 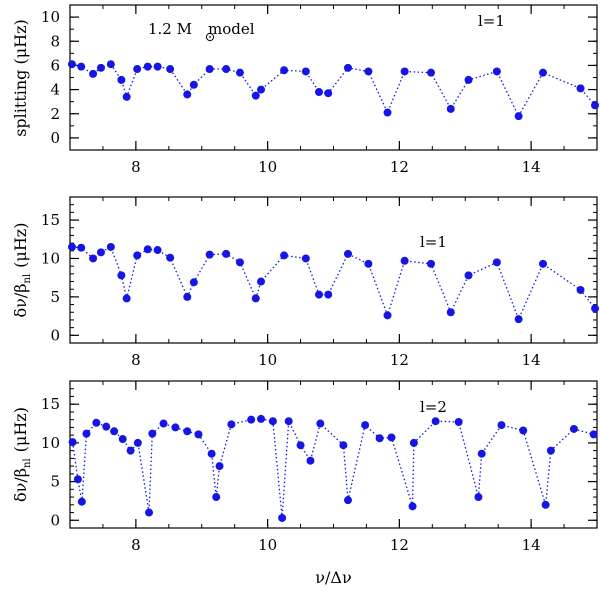 I want to click on model-annotation: 1.2 M model, so click(x=201, y=29).